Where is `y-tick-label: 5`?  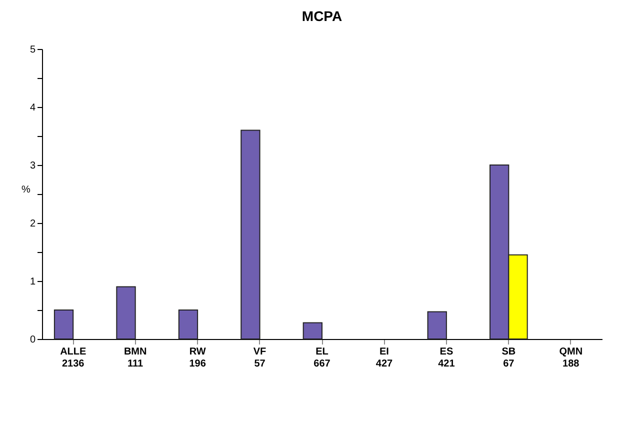
y-tick-label: 5 is located at coordinates (33, 50).